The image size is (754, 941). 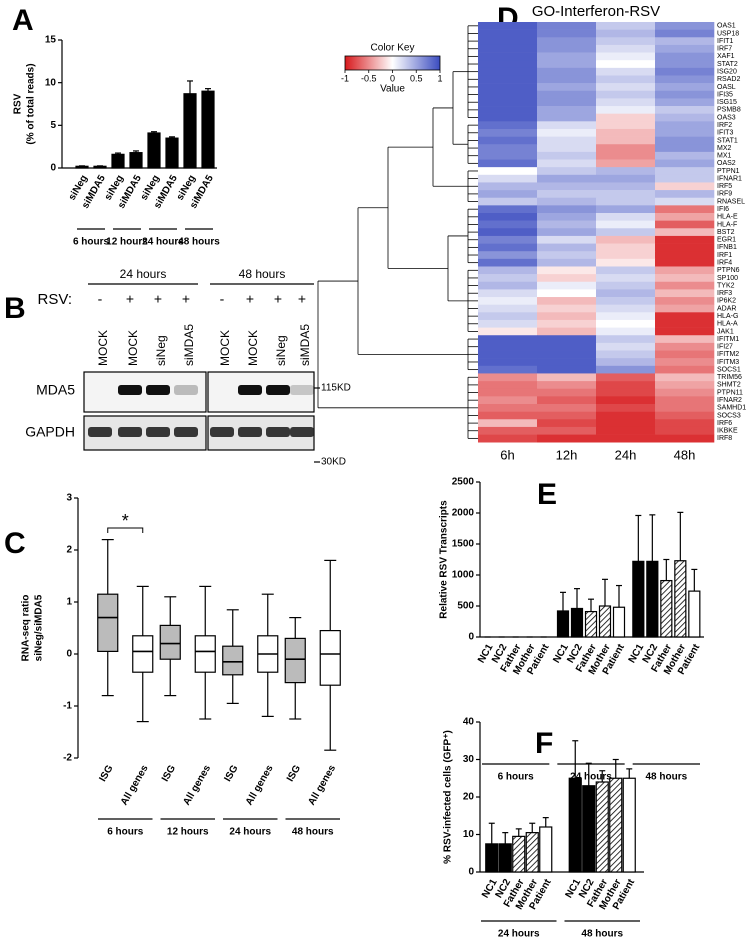 What do you see at coordinates (125, 521) in the screenshot?
I see `annotation: *` at bounding box center [125, 521].